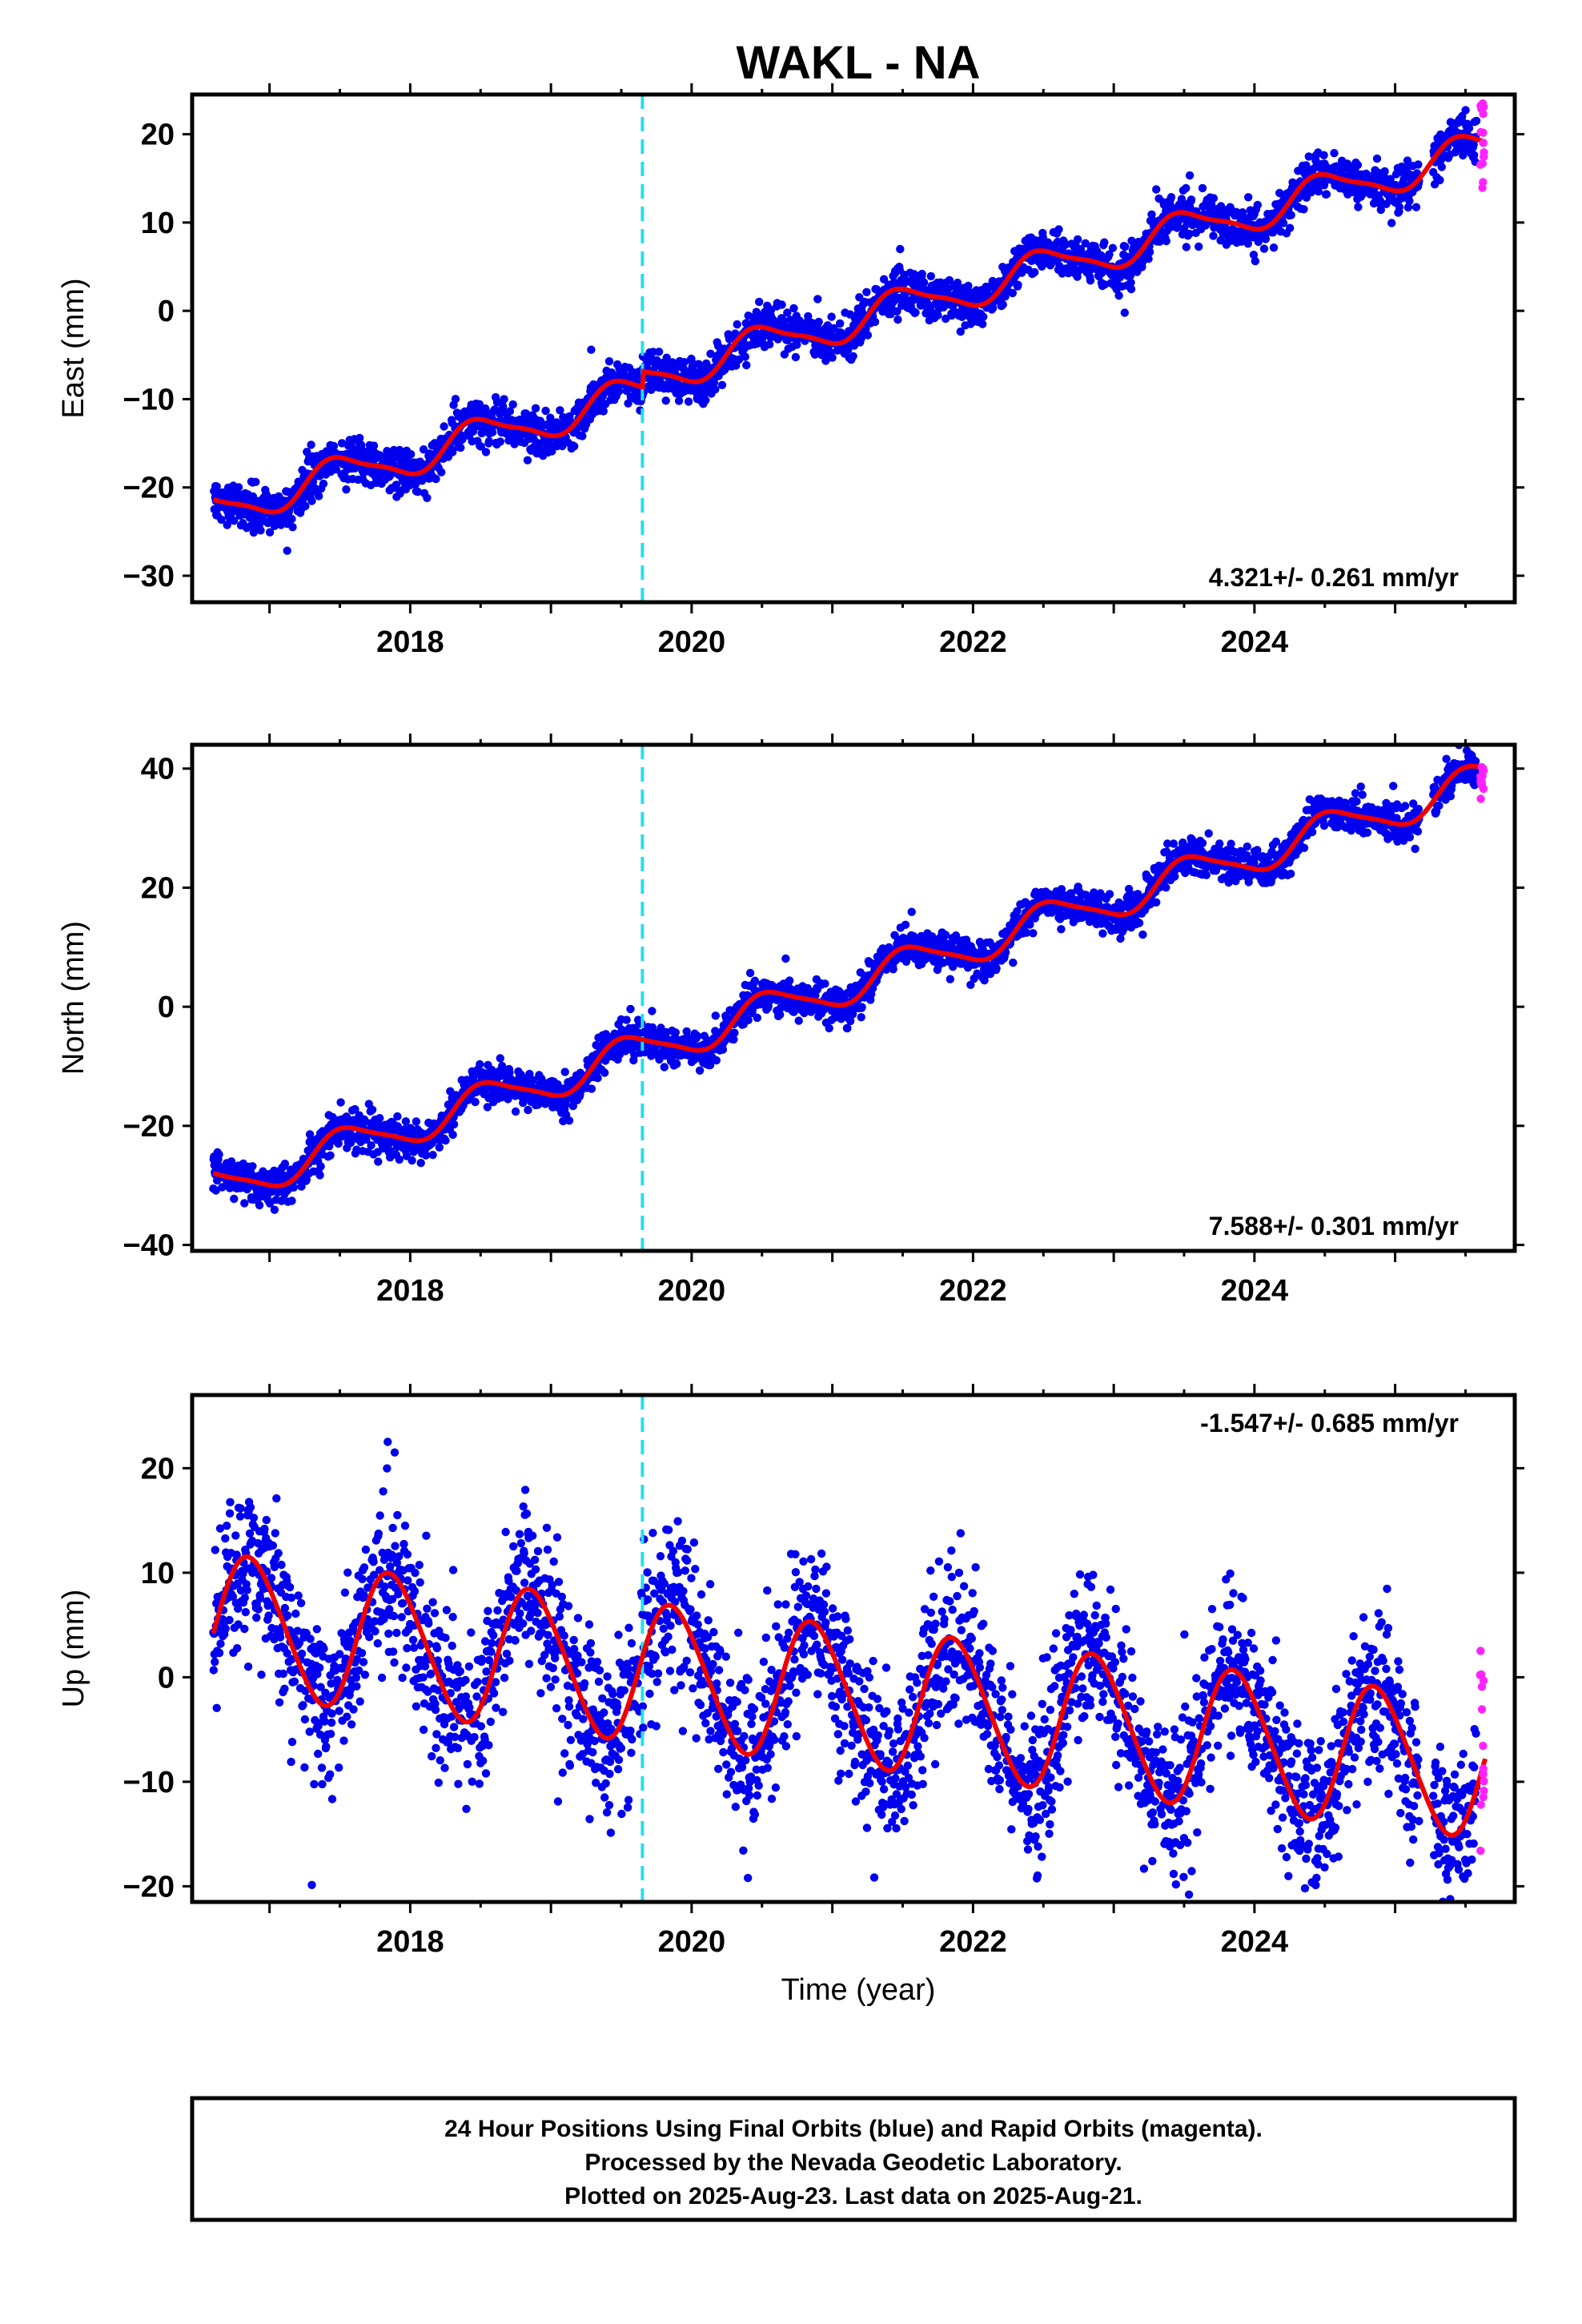 The height and width of the screenshot is (2324, 1582). Describe the element at coordinates (692, 642) in the screenshot. I see `x-tick-label: 2020` at that location.